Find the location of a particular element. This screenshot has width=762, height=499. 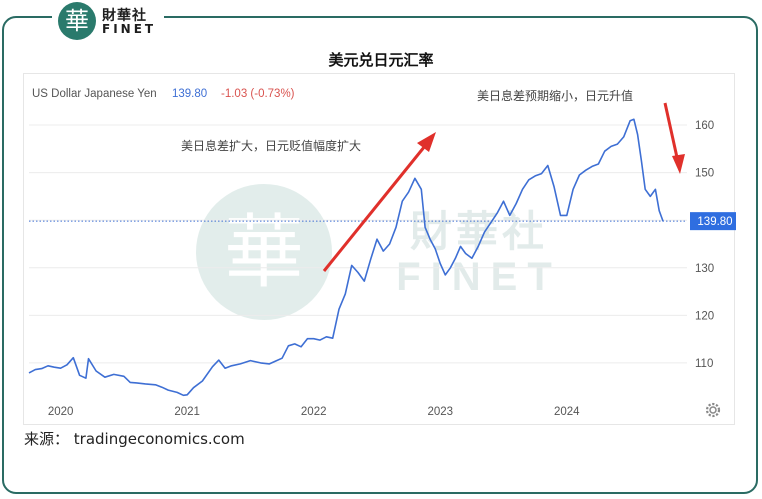

x-tick-label: 2022 is located at coordinates (314, 412).